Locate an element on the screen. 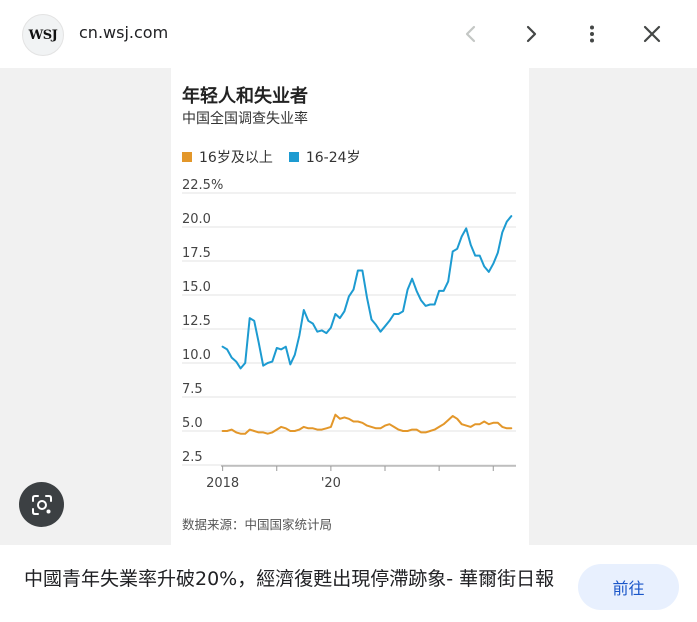  next-button is located at coordinates (531, 34).